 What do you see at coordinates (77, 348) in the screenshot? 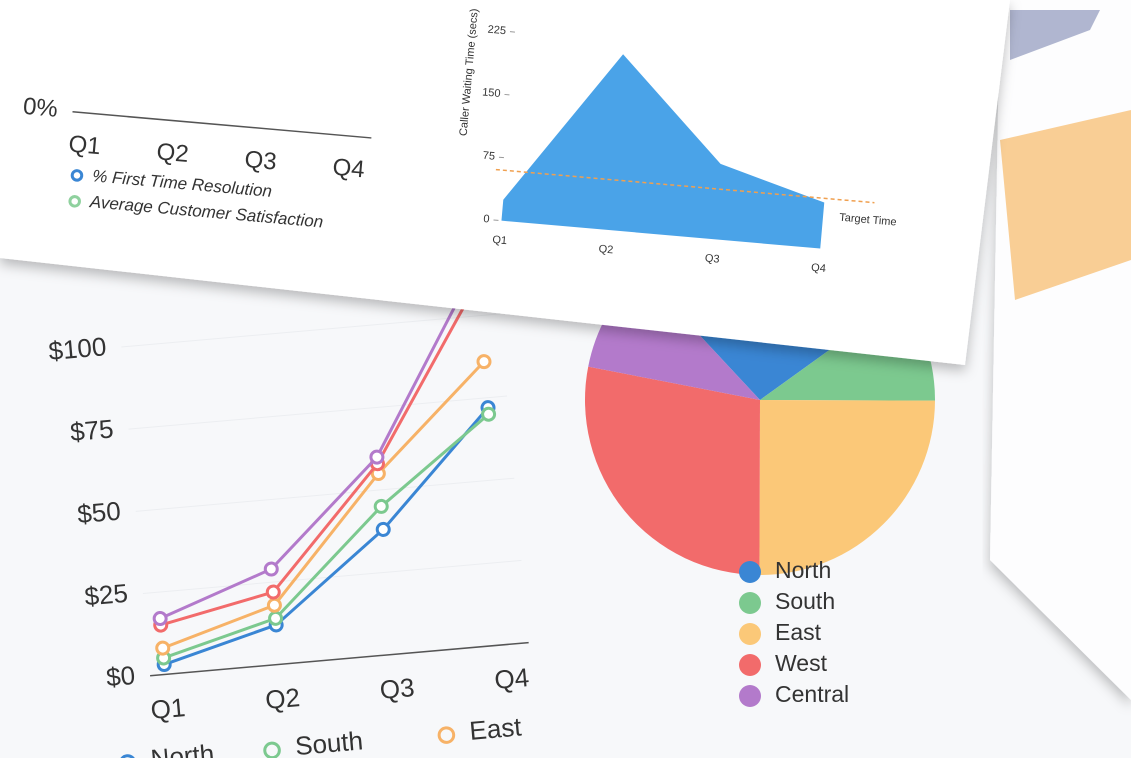
I see `y-tick-label: $100` at bounding box center [77, 348].